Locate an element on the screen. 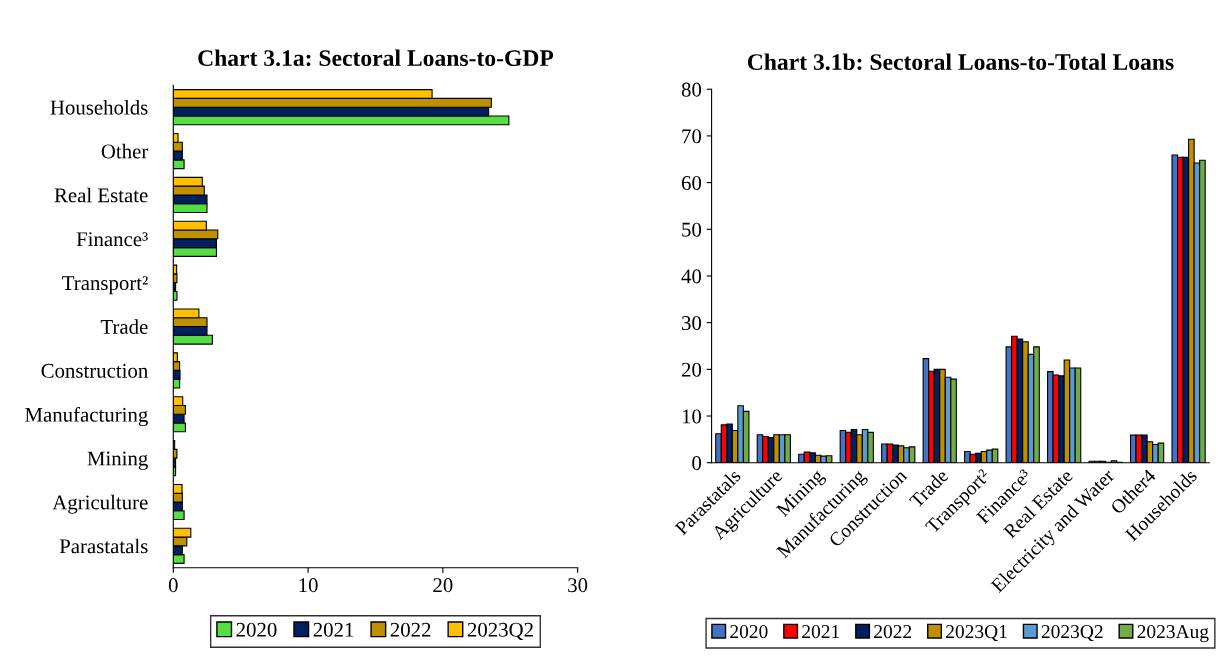 The image size is (1229, 661). y-tick-label: Real Estate is located at coordinates (101, 195).